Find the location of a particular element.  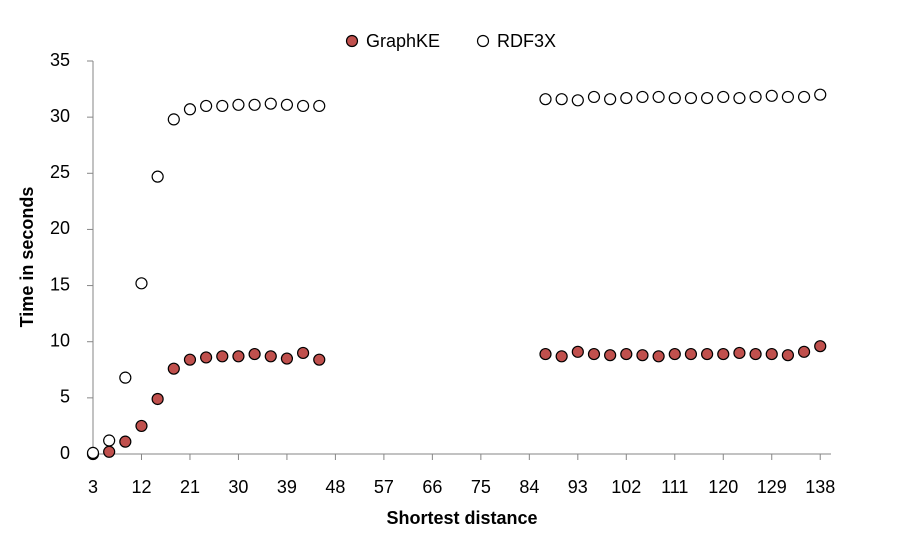

y-tick-label: 25 is located at coordinates (60, 172).